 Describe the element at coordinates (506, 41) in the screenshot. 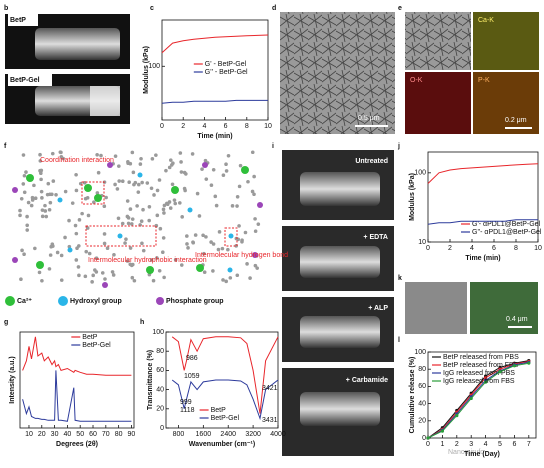

I see `map-ca` at that location.